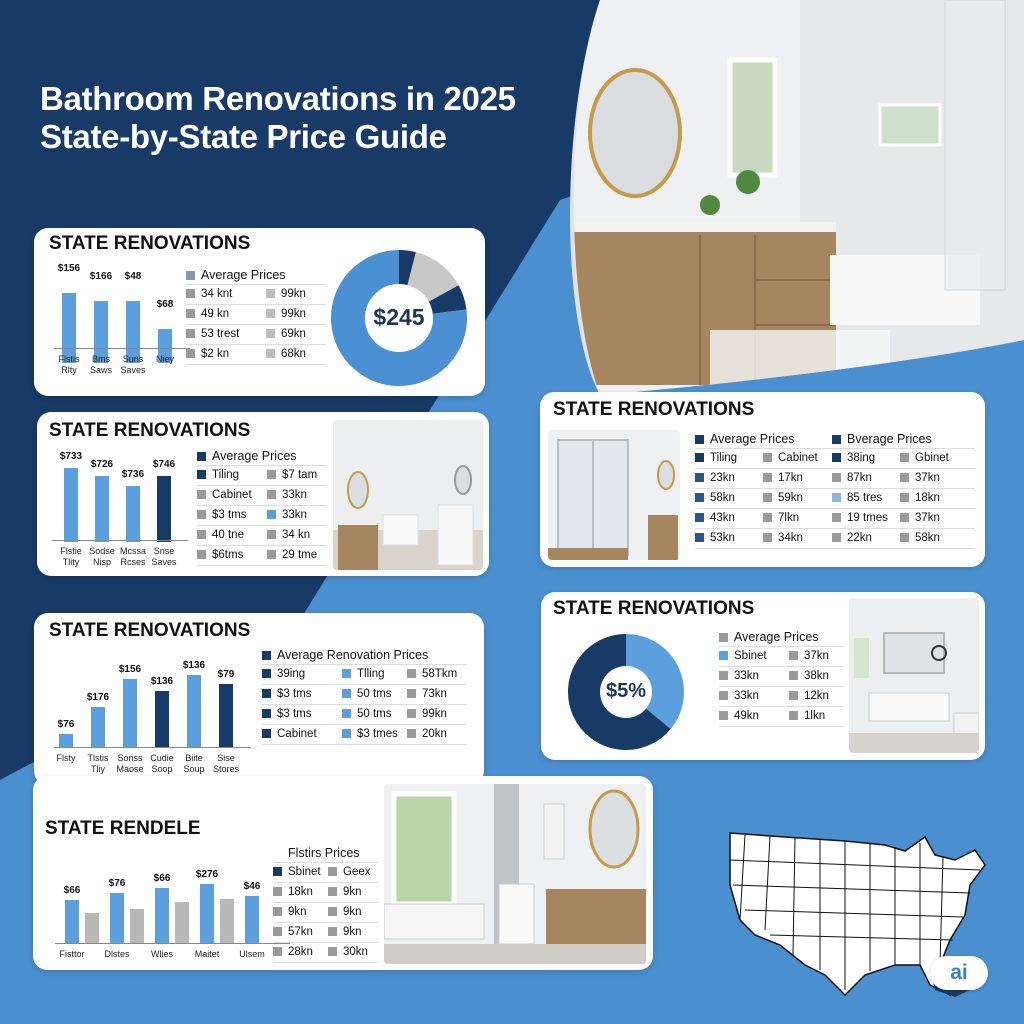 The width and height of the screenshot is (1024, 1024). I want to click on table-cell: 99kn, so click(286, 294).